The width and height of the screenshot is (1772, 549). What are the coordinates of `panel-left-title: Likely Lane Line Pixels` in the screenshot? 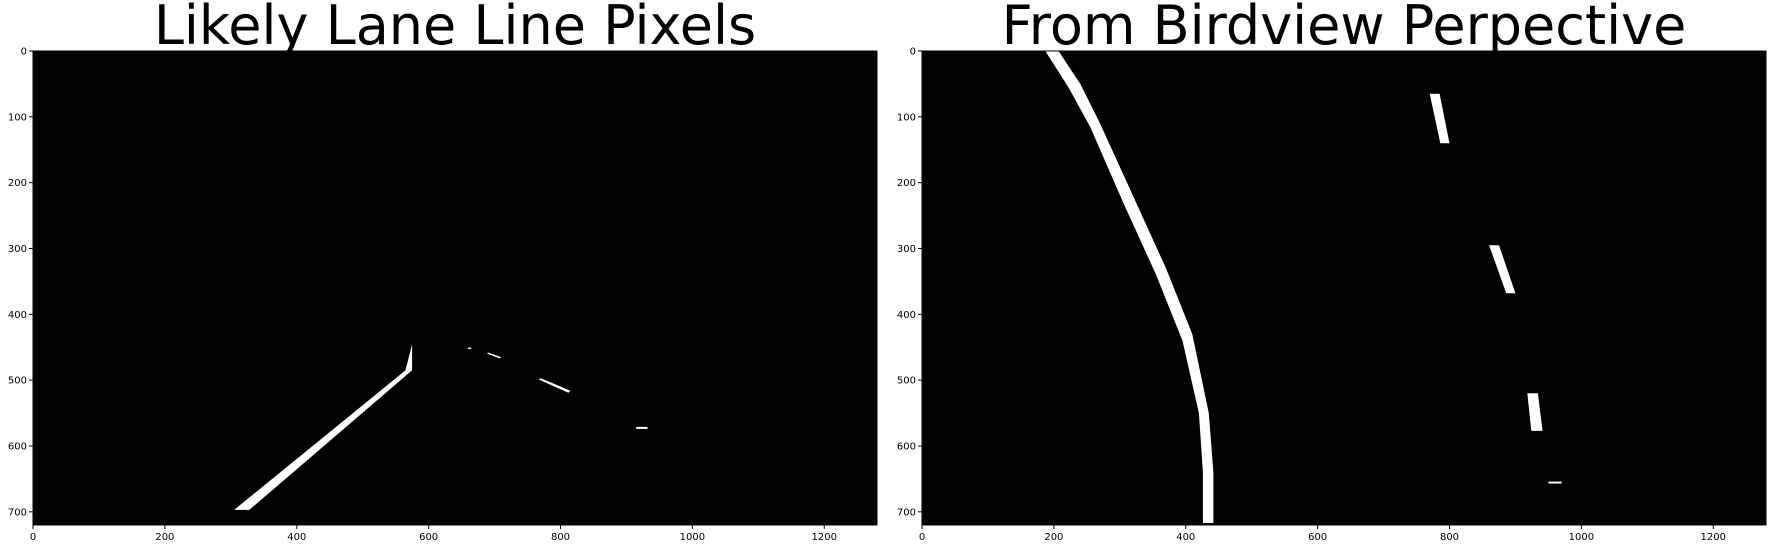 It's located at (455, 28).